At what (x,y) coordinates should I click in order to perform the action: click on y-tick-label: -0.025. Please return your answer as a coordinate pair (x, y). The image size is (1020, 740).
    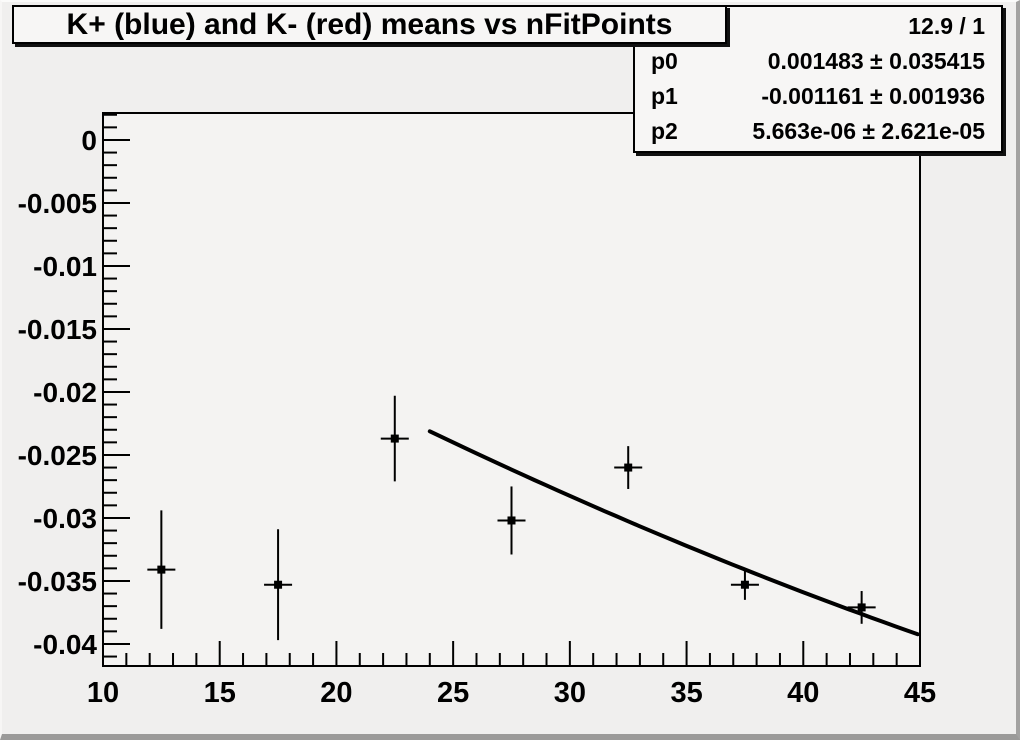
    Looking at the image, I should click on (57, 455).